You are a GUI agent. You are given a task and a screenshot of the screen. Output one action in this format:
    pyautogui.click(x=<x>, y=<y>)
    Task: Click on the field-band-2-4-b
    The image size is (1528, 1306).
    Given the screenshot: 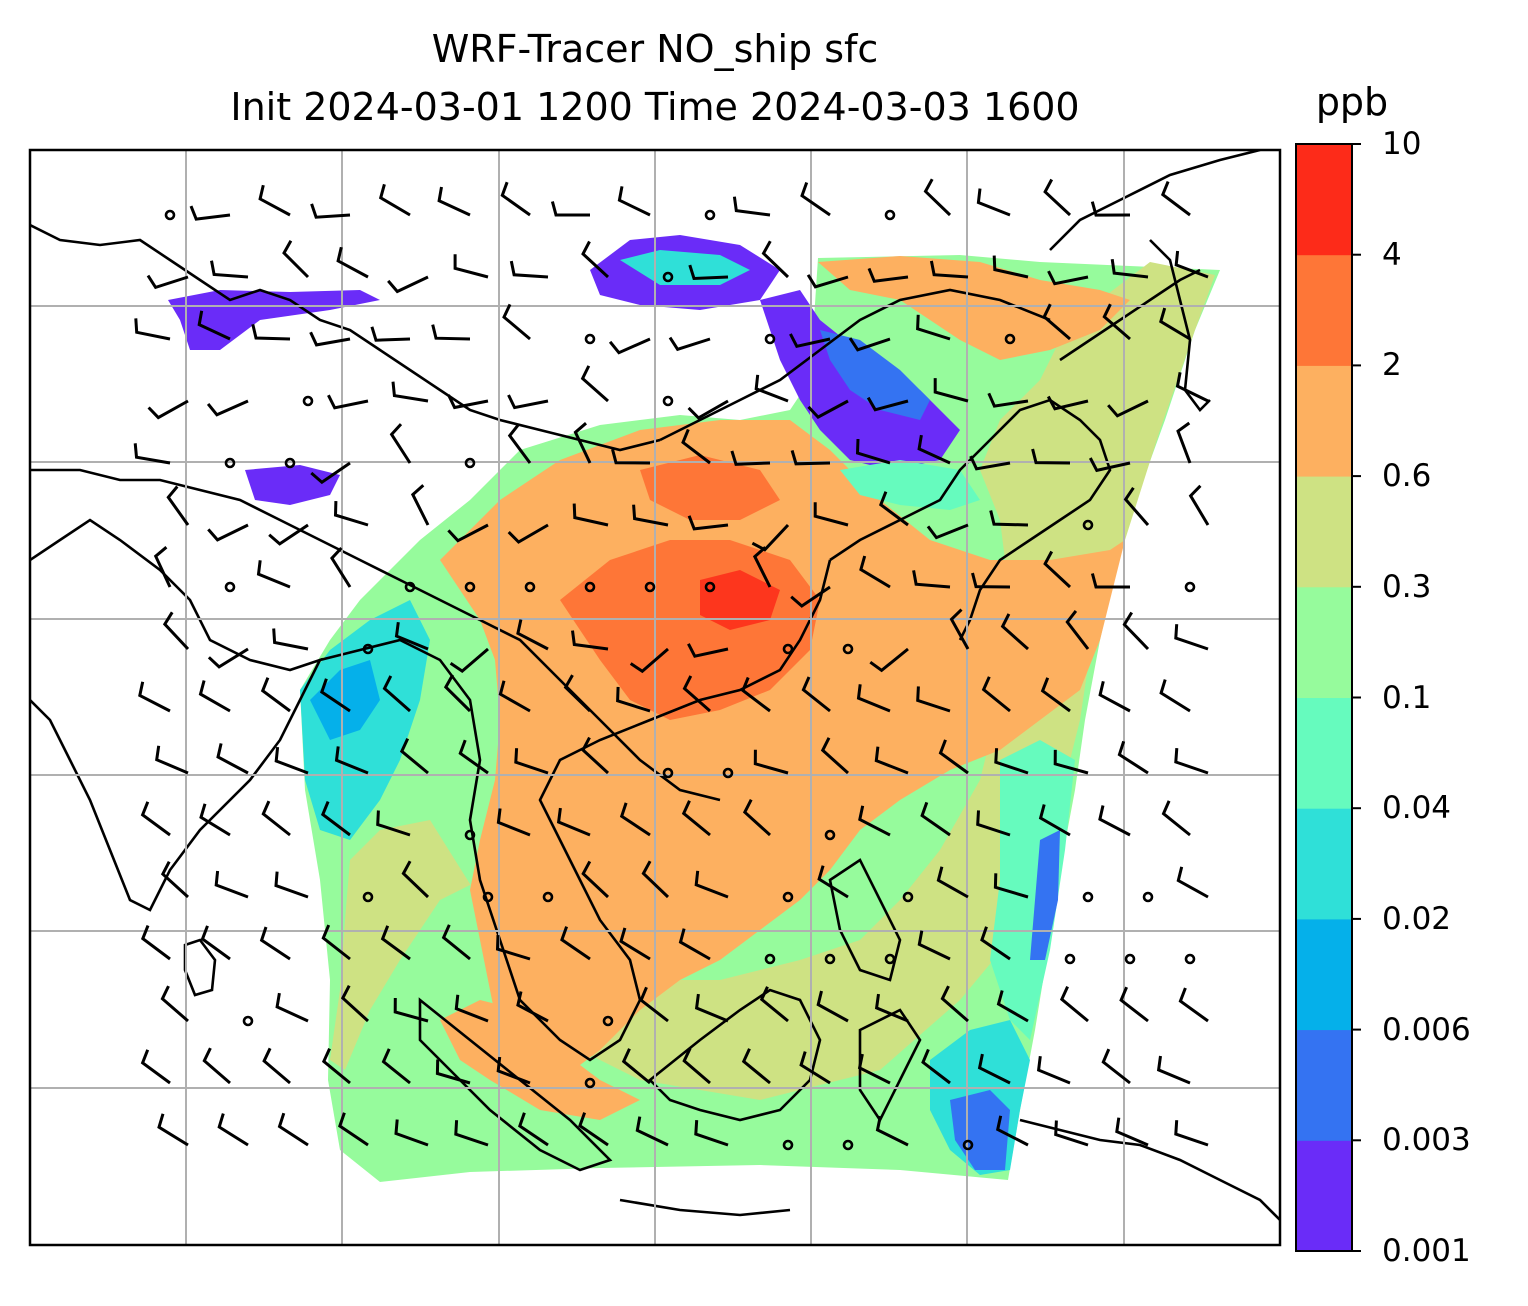 What is the action you would take?
    pyautogui.click(x=710, y=487)
    